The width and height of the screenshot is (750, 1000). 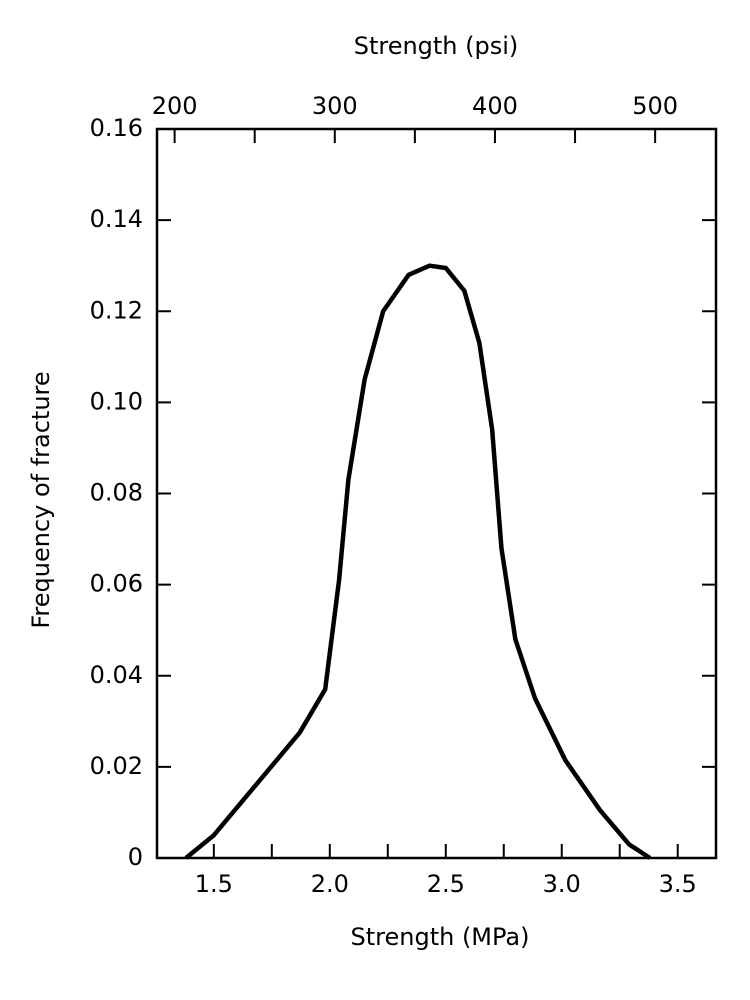 What do you see at coordinates (446, 884) in the screenshot?
I see `x-tick-label: 2.5` at bounding box center [446, 884].